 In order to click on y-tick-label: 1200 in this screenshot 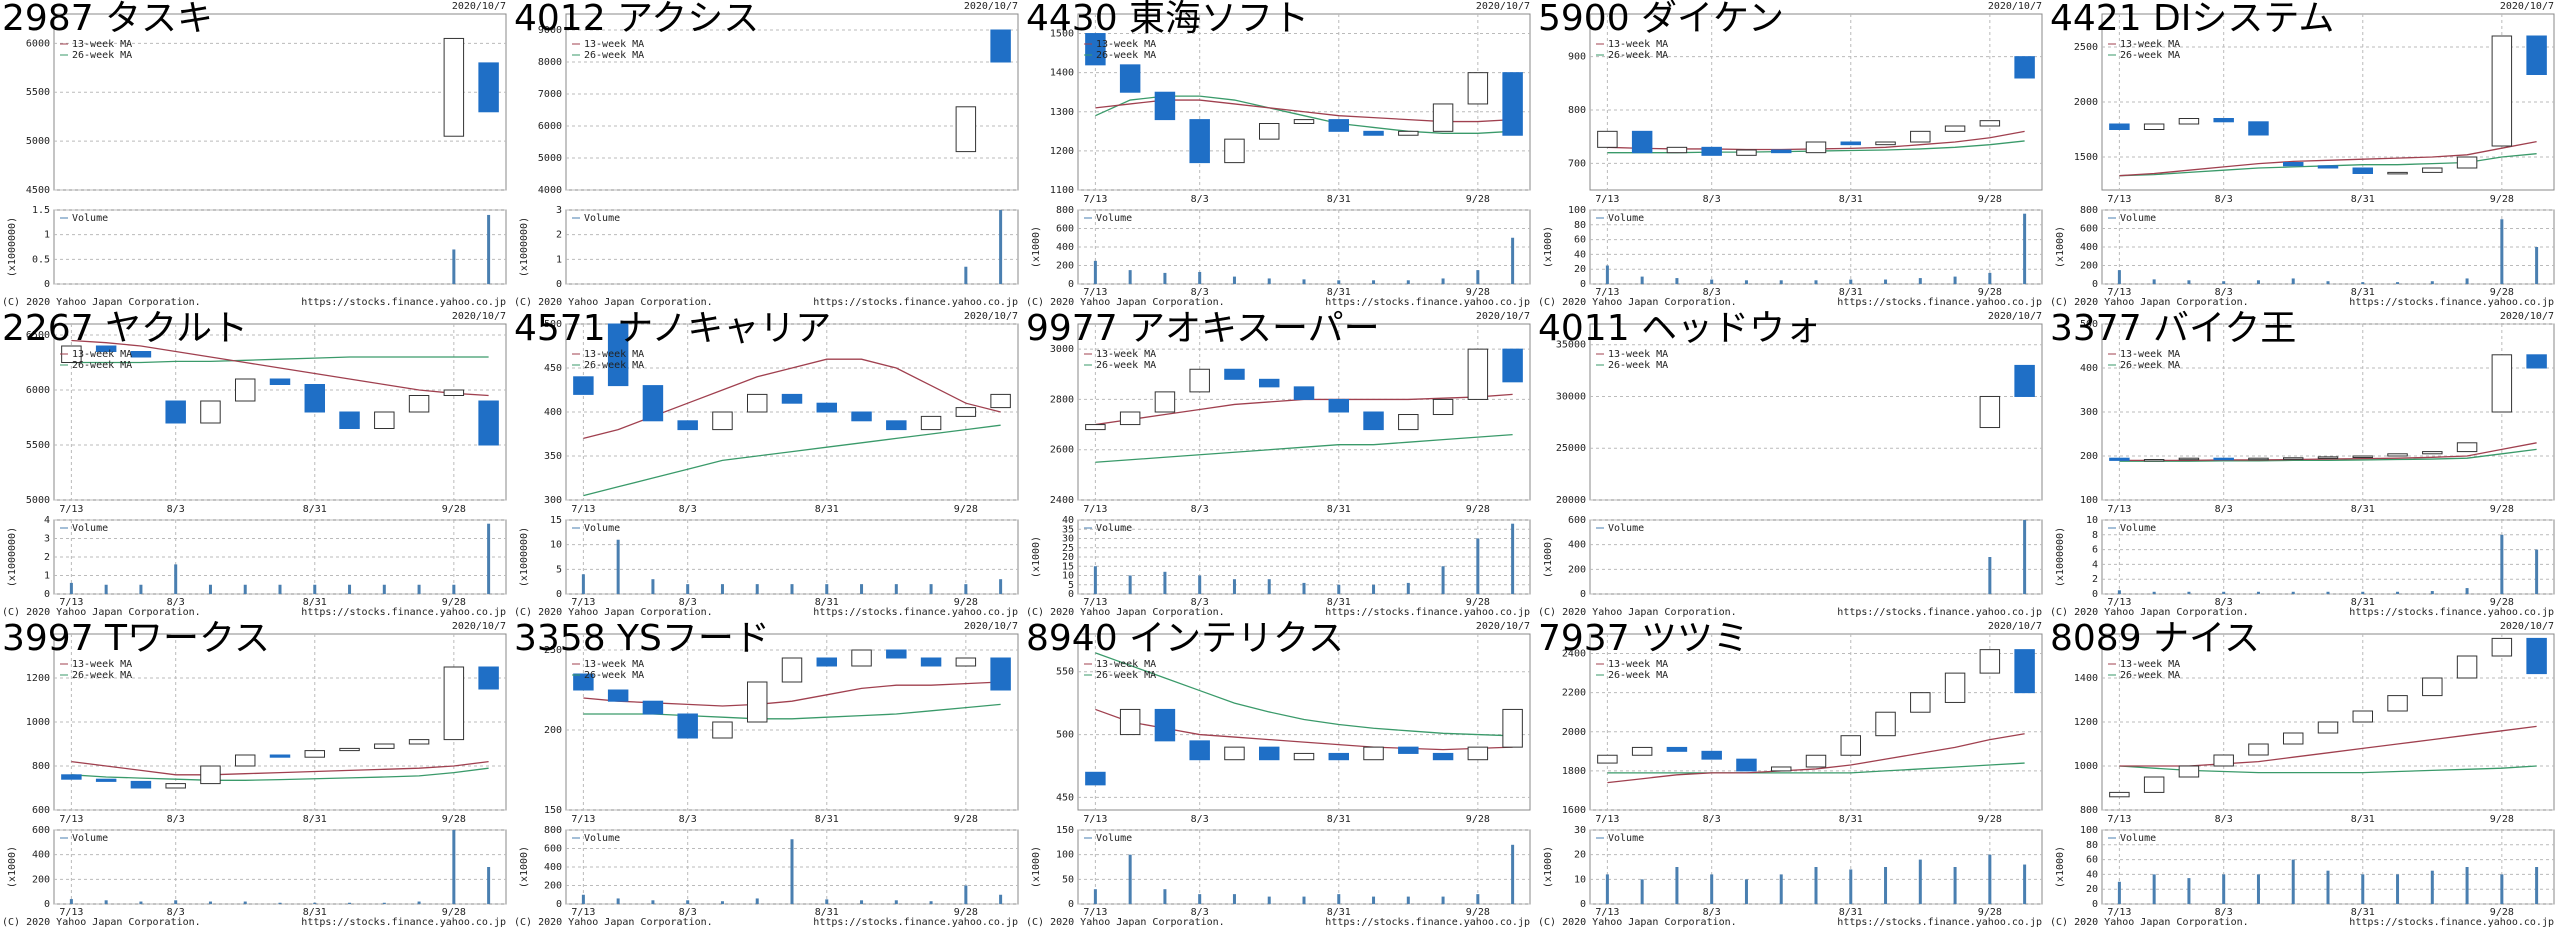, I will do `click(38, 678)`.